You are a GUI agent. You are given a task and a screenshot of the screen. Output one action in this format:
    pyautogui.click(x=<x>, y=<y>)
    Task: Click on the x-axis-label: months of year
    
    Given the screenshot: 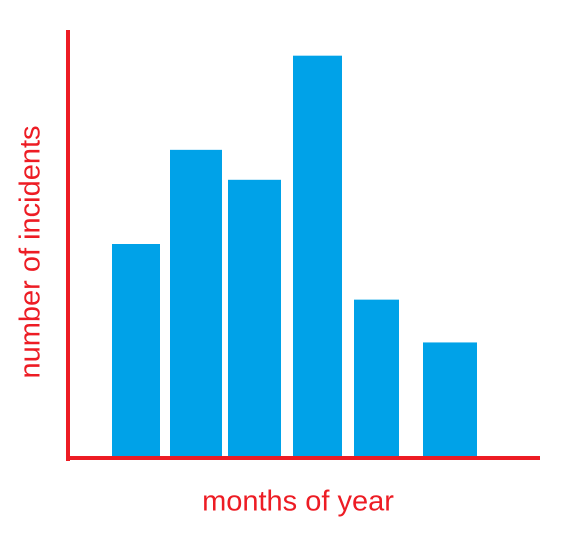 What is the action you would take?
    pyautogui.click(x=298, y=502)
    